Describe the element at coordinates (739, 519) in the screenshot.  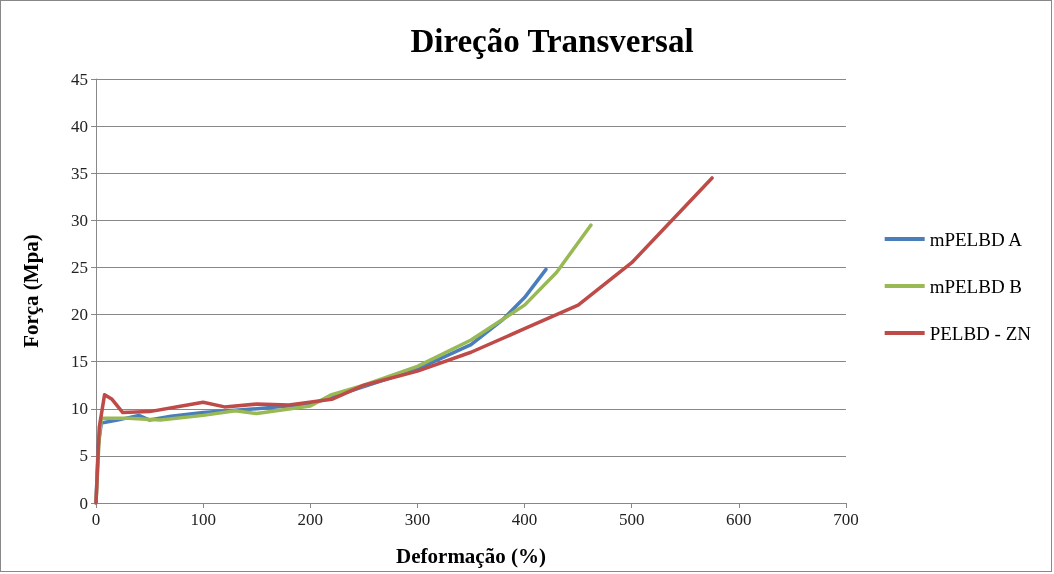
I see `x-tick-label: 600` at that location.